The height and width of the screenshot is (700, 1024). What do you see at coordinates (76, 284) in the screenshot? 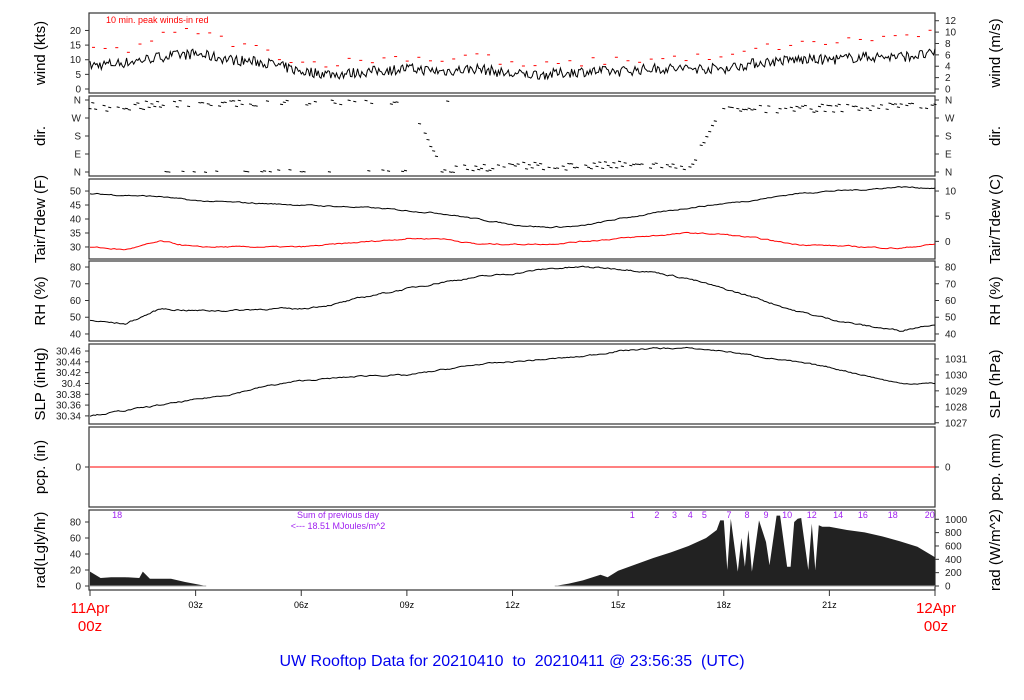
I see `rh-ytick-label: 70` at bounding box center [76, 284].